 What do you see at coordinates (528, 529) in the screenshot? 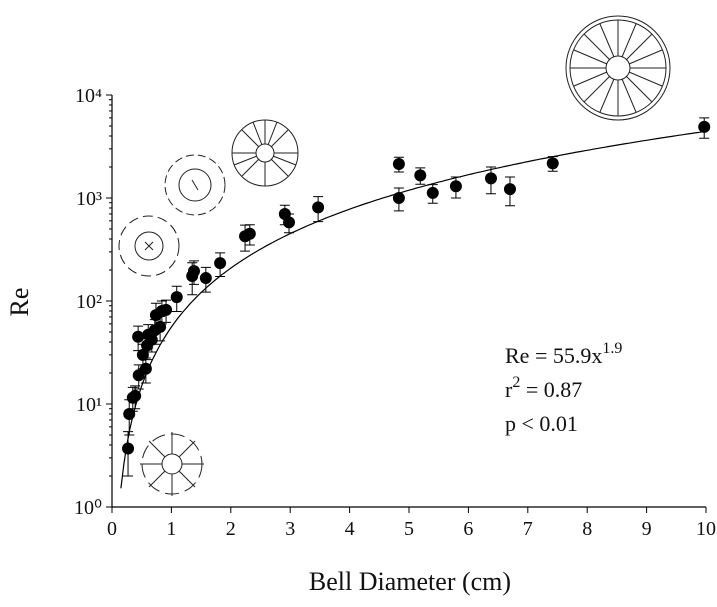
I see `x-tick-label: 7` at bounding box center [528, 529].